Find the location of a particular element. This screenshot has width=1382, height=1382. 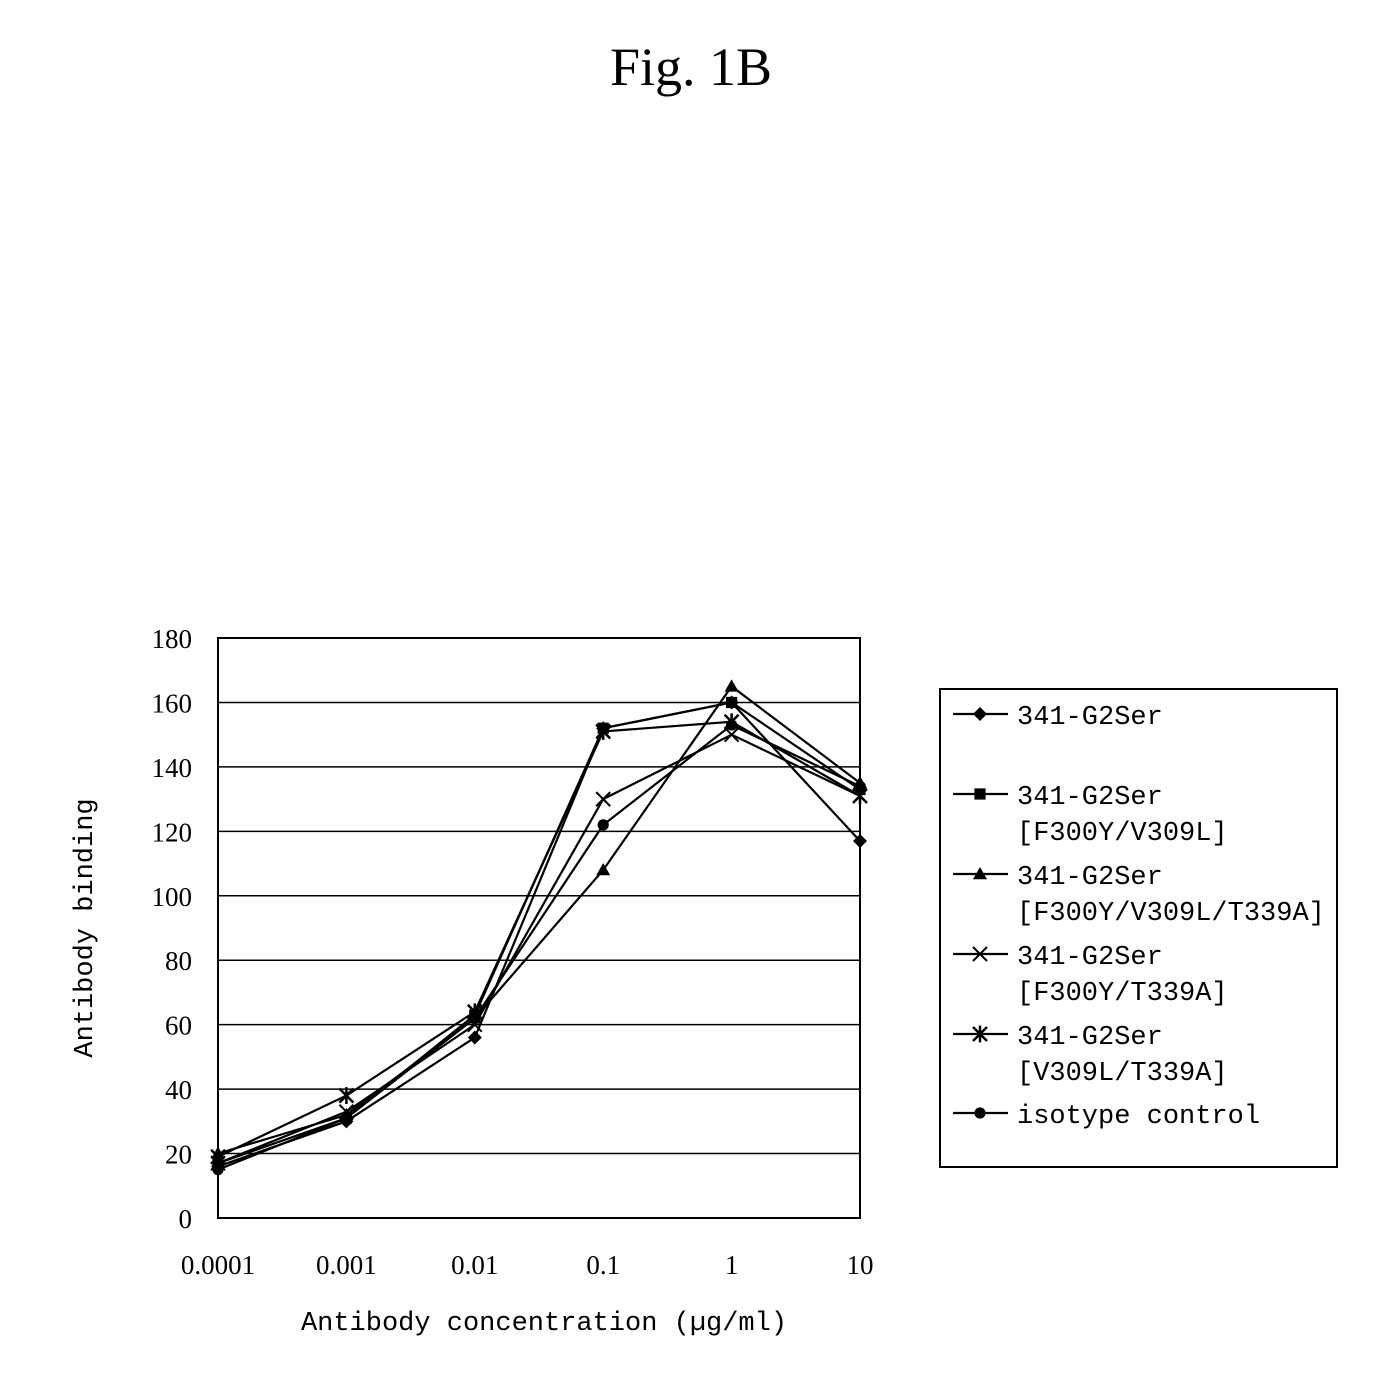

legend-label: [F300Y/V309L/T339A] is located at coordinates (1171, 914).